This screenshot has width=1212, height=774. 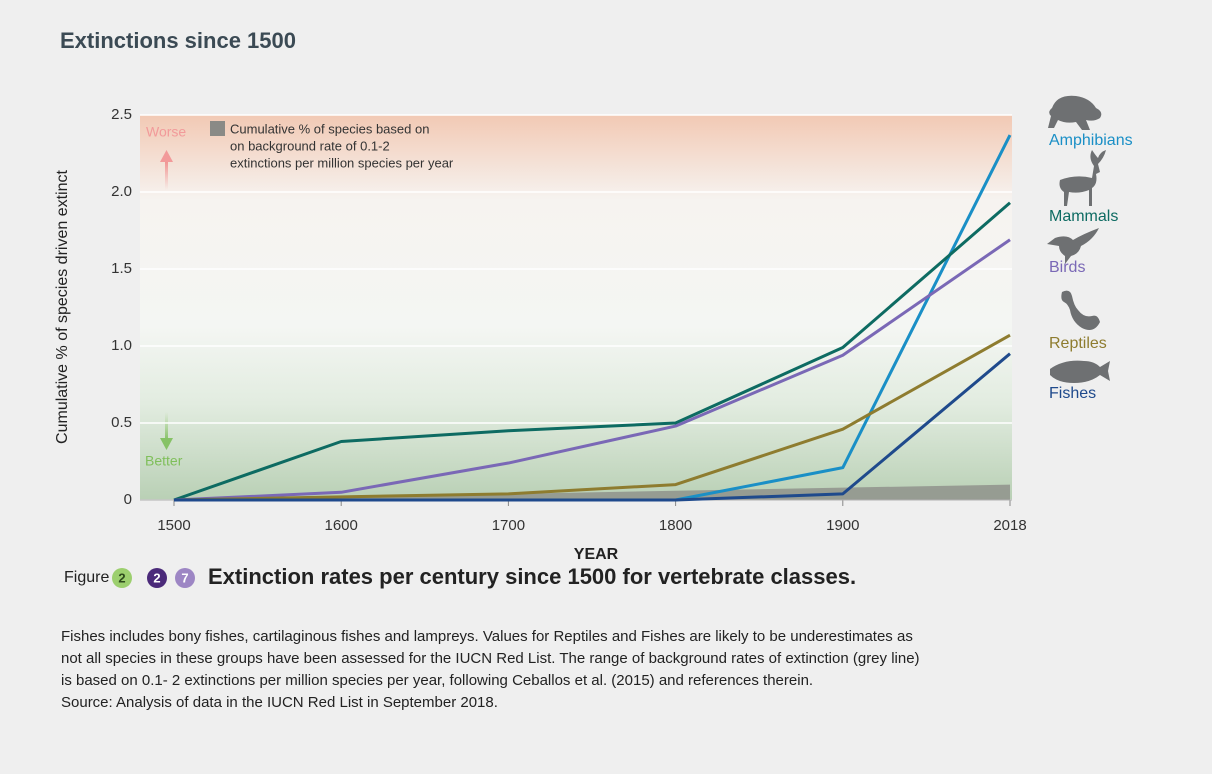 I want to click on x-tick-label: 1700, so click(x=508, y=525).